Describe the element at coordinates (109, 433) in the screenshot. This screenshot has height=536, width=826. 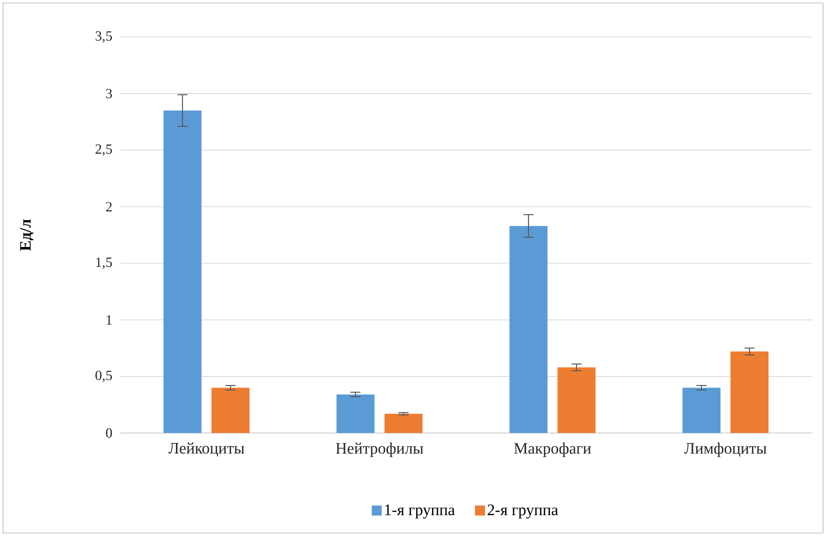
I see `y-tick-label: 0` at that location.